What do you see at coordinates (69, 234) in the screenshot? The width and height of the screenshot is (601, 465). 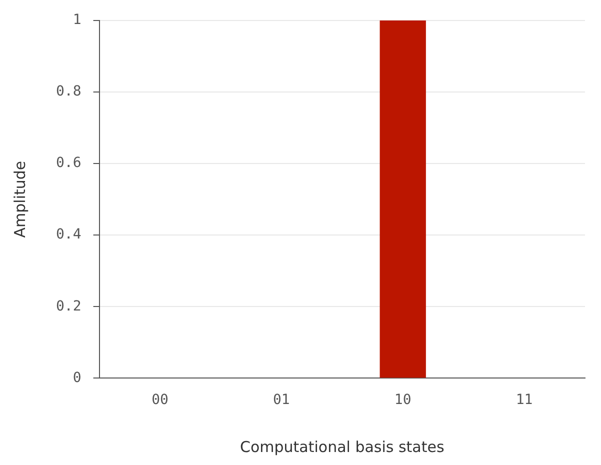 I see `y-tick-label: 0.4` at bounding box center [69, 234].